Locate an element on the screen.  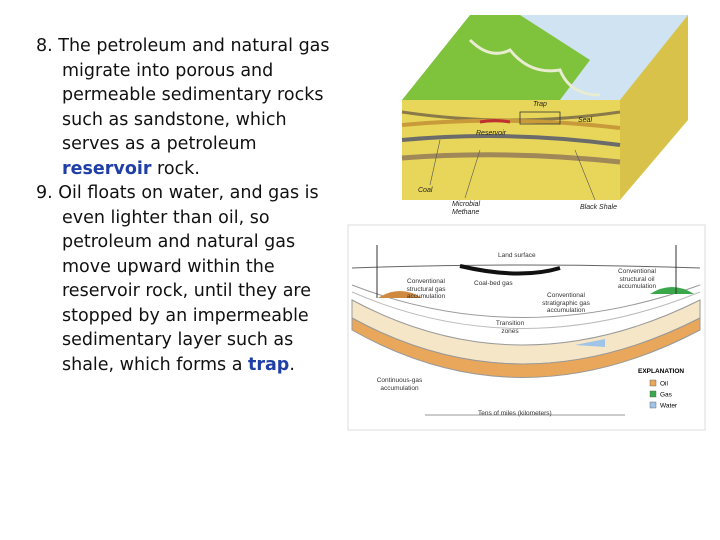
legend-label: Water is located at coordinates (669, 406).